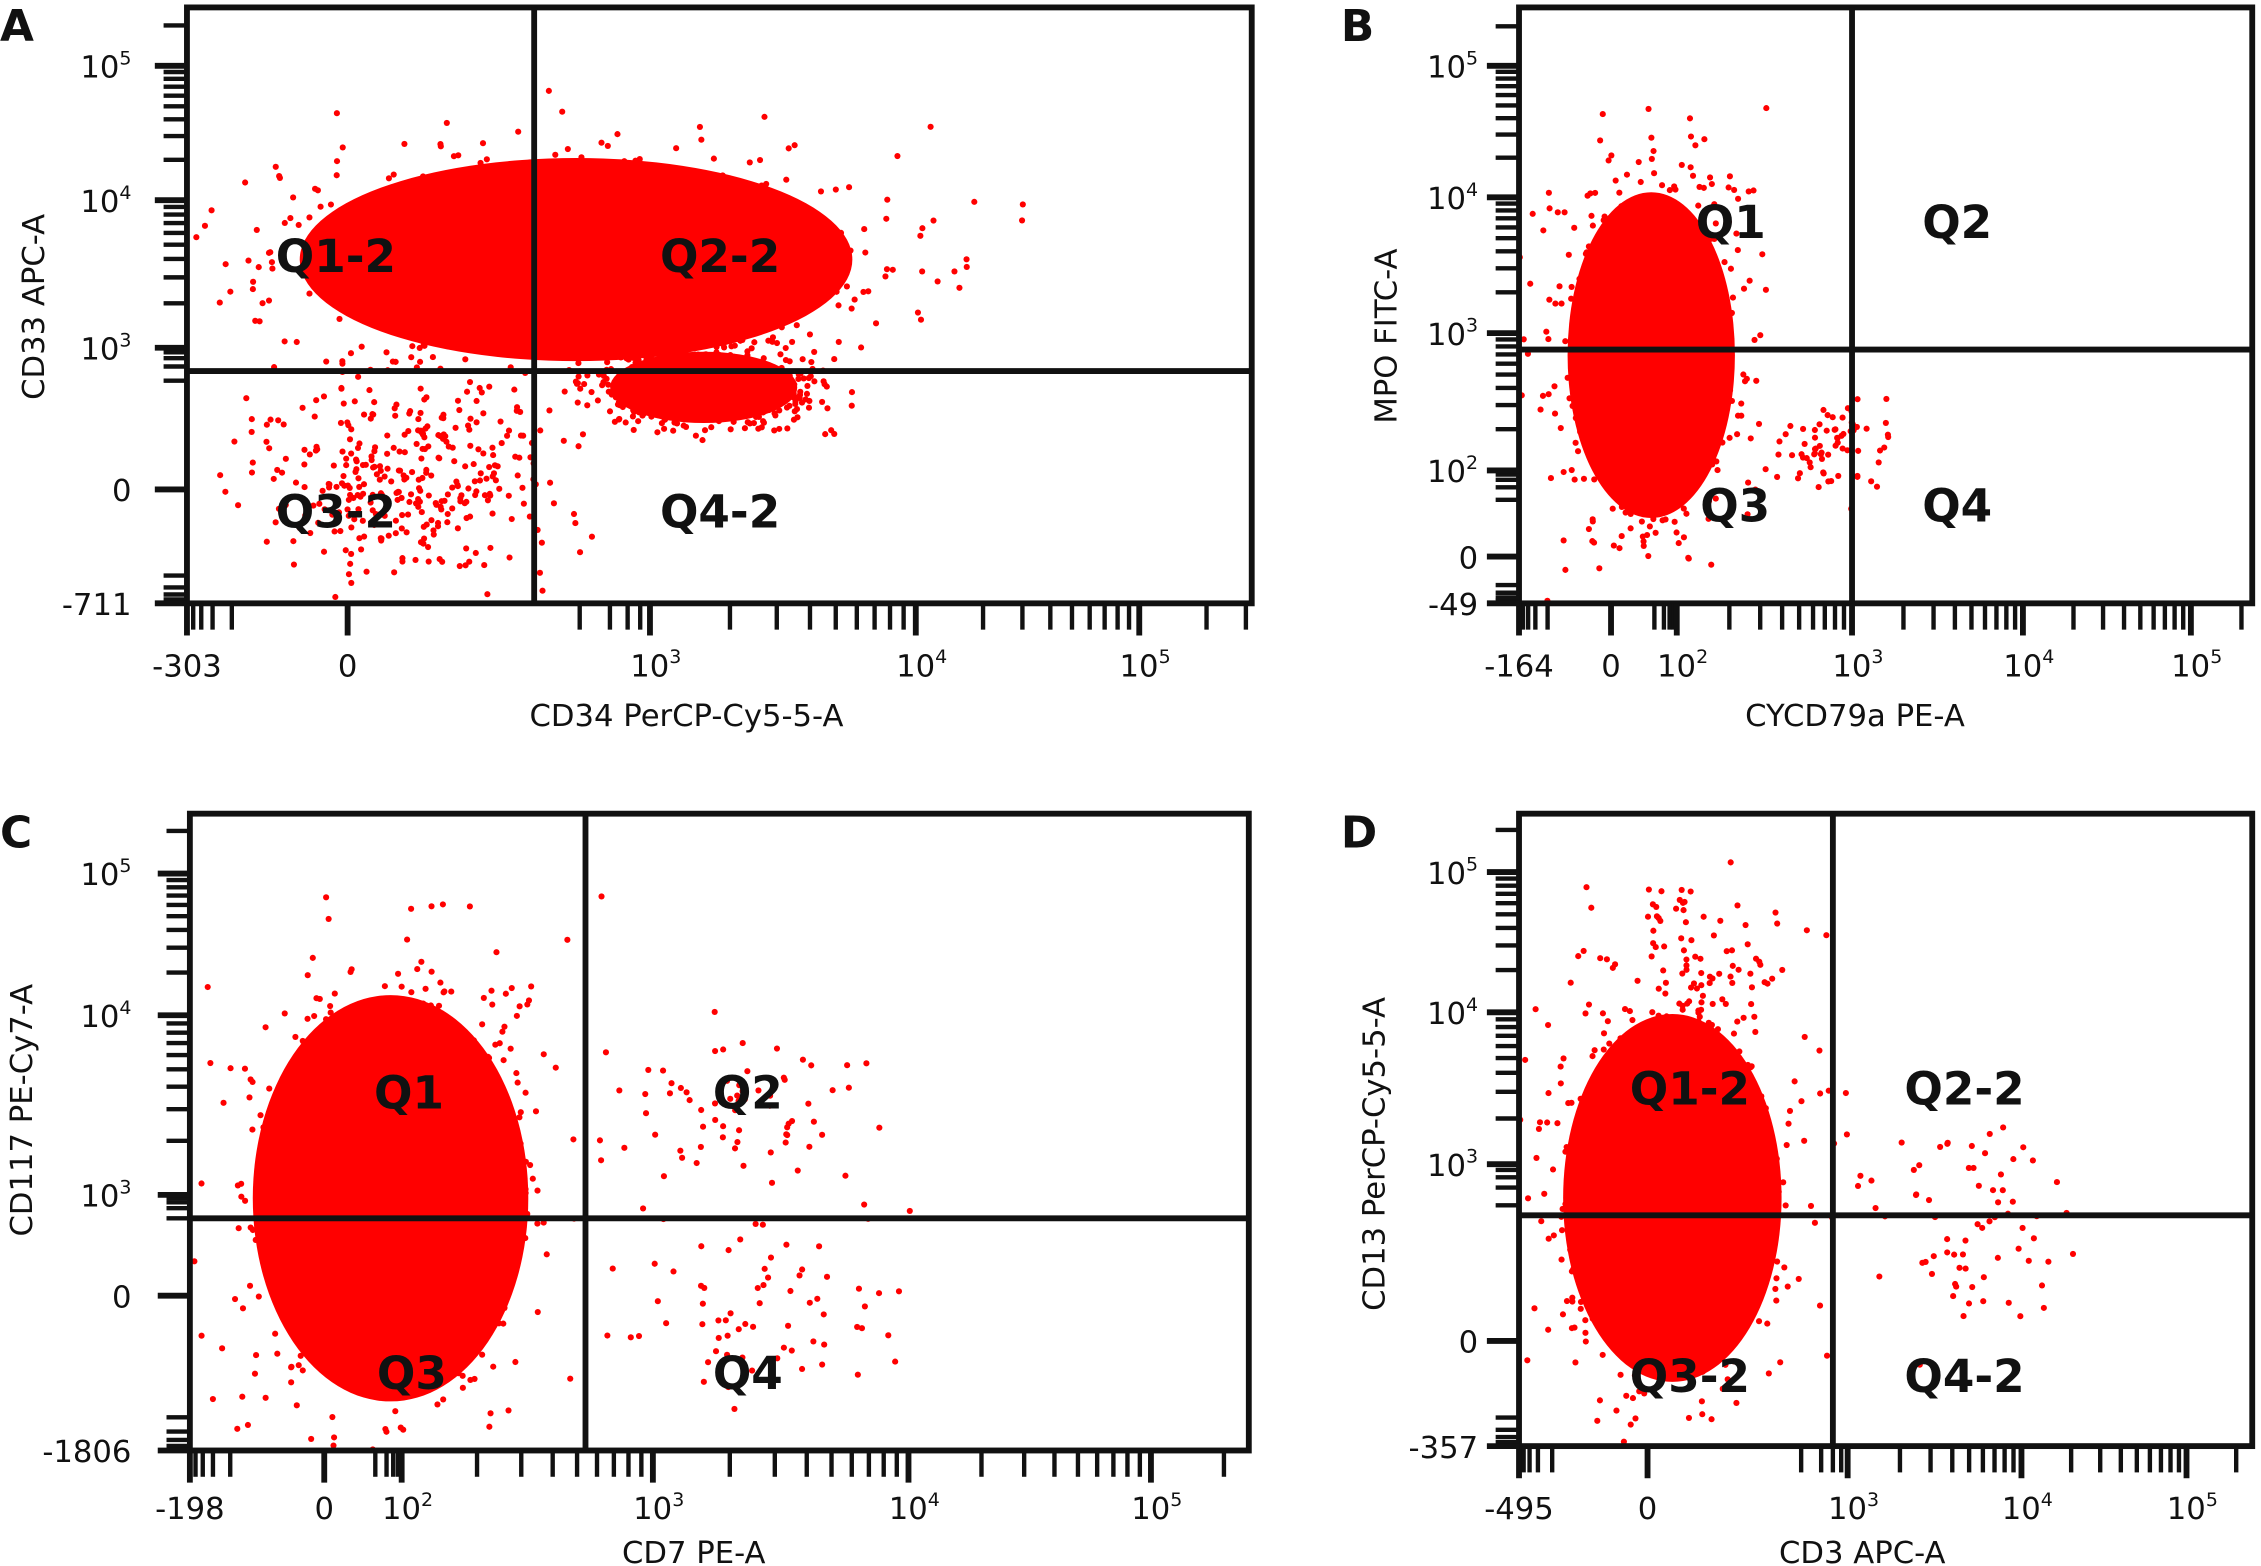 This screenshot has width=2261, height=1566. I want to click on y-tick-label: 103, so click(1452, 334).